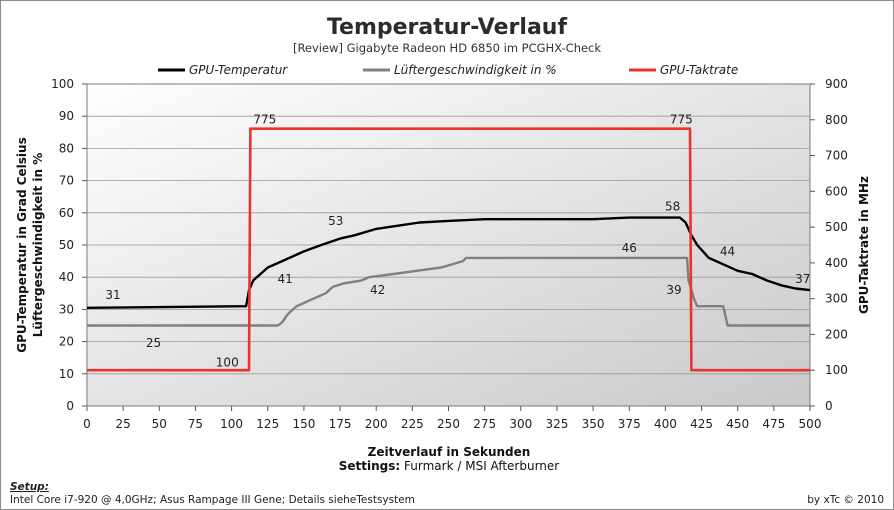 Image resolution: width=894 pixels, height=510 pixels. I want to click on x-axis-title: Zeitverlauf in Sekunden, so click(449, 452).